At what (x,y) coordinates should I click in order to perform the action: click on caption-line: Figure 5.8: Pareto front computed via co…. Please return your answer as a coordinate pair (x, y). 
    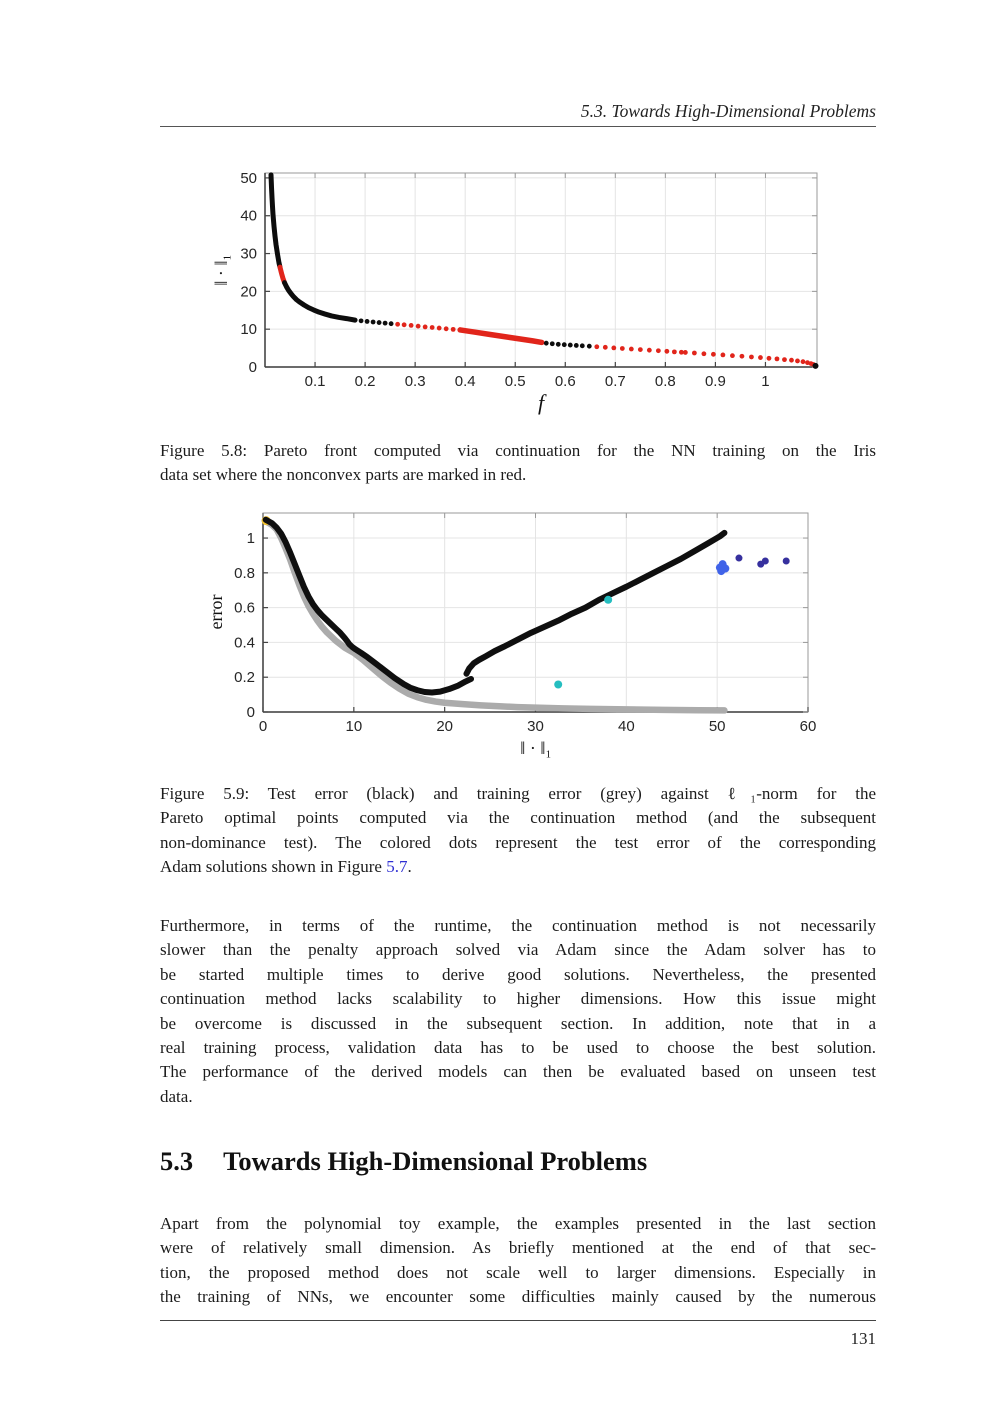
    Looking at the image, I should click on (518, 450).